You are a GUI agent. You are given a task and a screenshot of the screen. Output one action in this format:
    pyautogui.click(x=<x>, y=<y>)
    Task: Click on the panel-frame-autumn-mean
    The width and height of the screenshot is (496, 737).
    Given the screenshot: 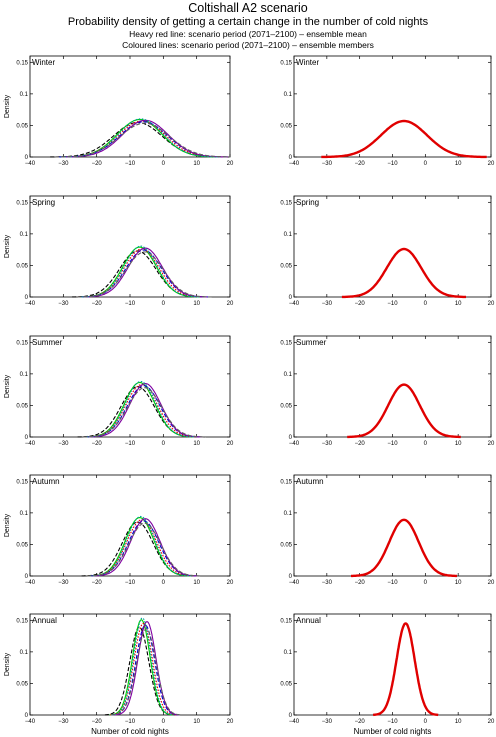 What is the action you would take?
    pyautogui.click(x=392, y=525)
    